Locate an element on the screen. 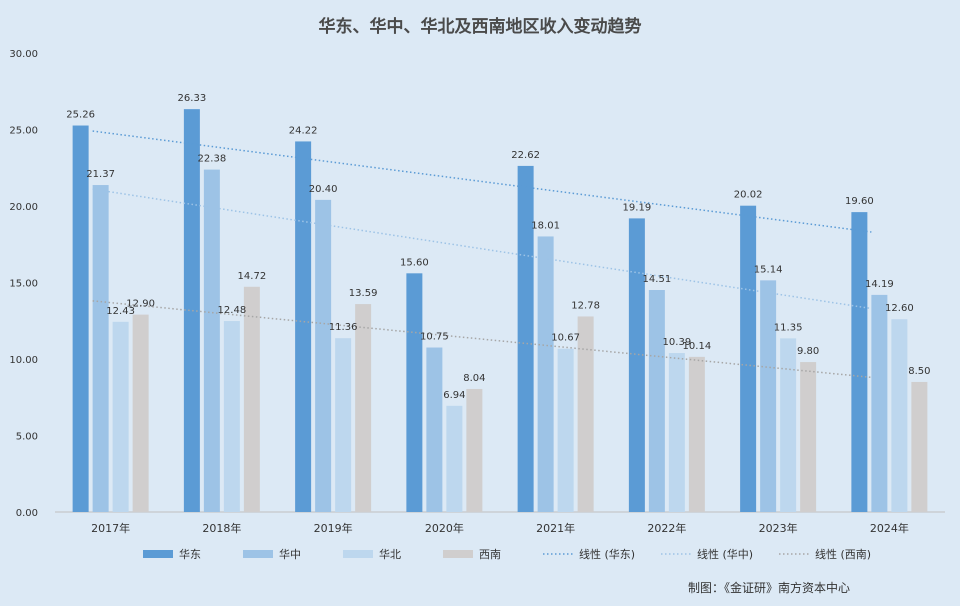 This screenshot has height=606, width=960. bar-华北-2019年 is located at coordinates (343, 425).